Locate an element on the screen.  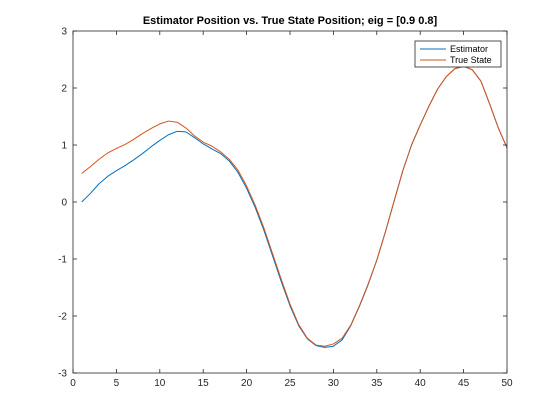
legend-entry: True State is located at coordinates (471, 60).